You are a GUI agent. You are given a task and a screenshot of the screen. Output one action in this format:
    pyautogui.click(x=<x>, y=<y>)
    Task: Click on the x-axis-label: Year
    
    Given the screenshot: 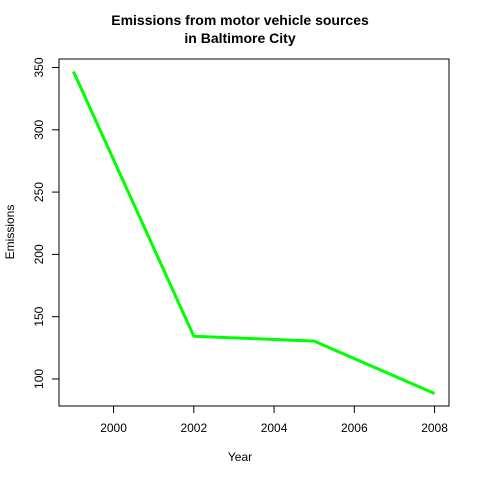 What is the action you would take?
    pyautogui.click(x=240, y=457)
    